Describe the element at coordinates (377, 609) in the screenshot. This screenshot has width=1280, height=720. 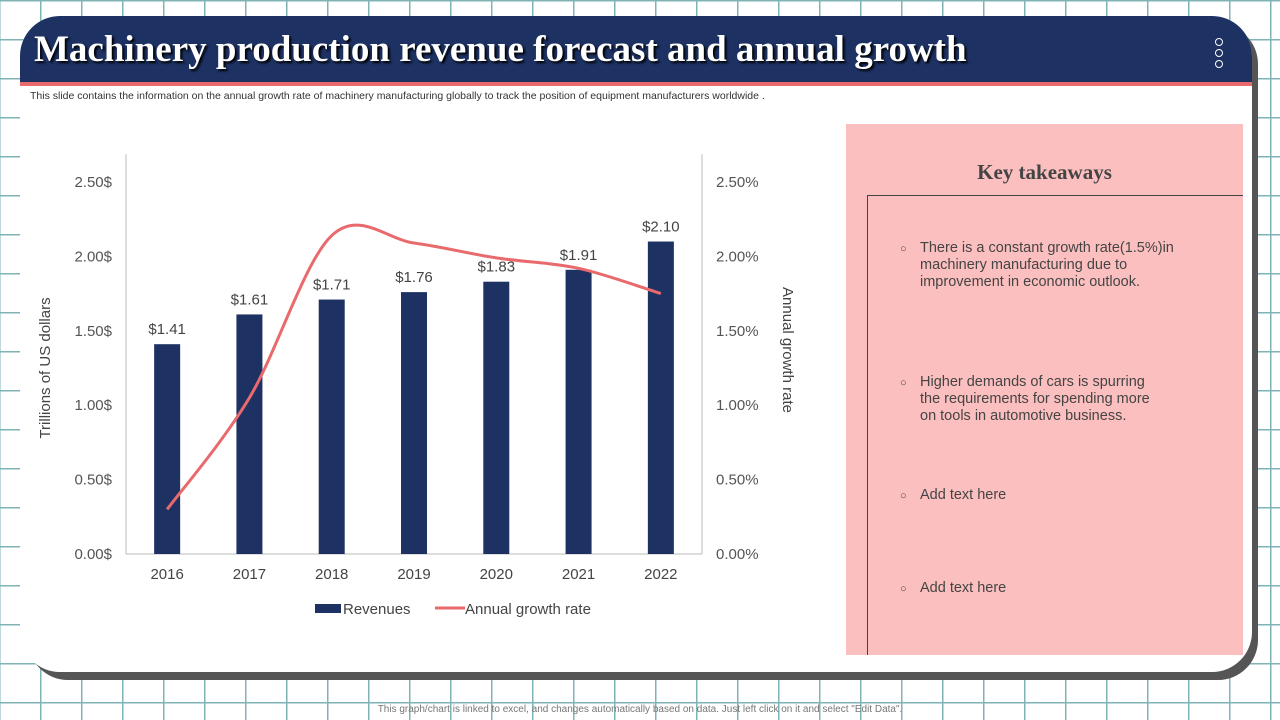
I see `legend-revenues-label: Revenues` at that location.